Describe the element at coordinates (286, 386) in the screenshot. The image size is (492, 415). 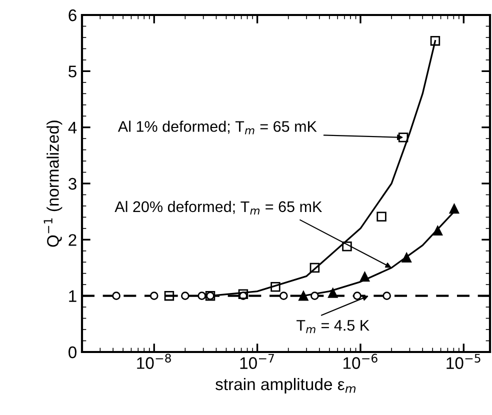
I see `x-axis-title: strain amplitude ε$_{m}$` at that location.